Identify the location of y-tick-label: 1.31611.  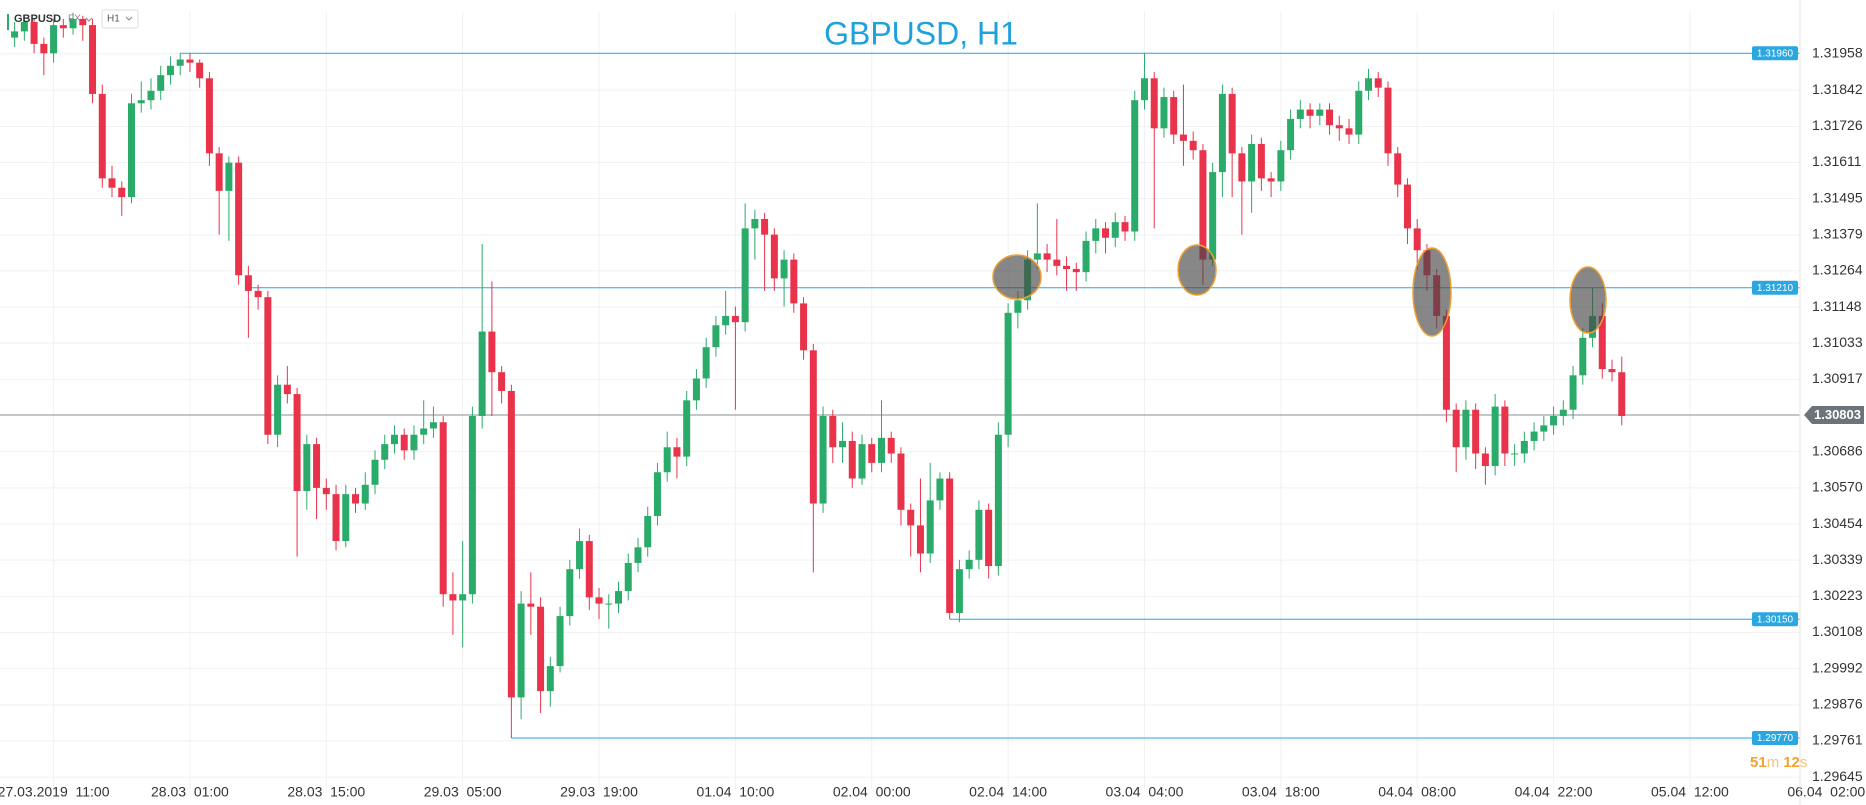
(1837, 161).